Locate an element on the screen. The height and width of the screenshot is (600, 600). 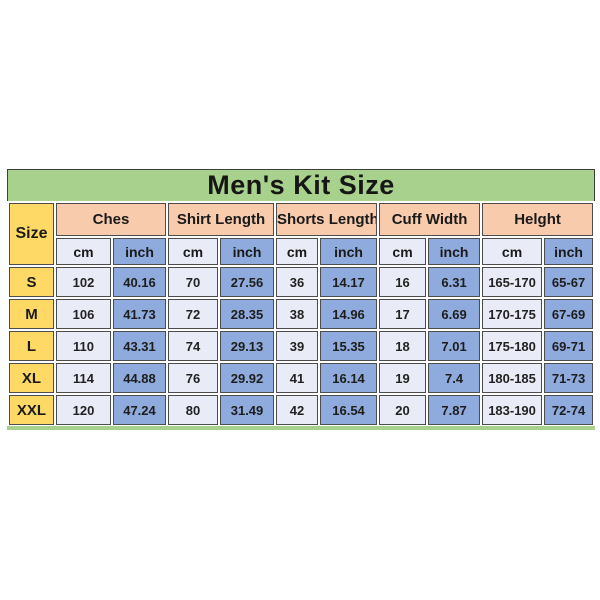
table-cell: 28.35 is located at coordinates (247, 314).